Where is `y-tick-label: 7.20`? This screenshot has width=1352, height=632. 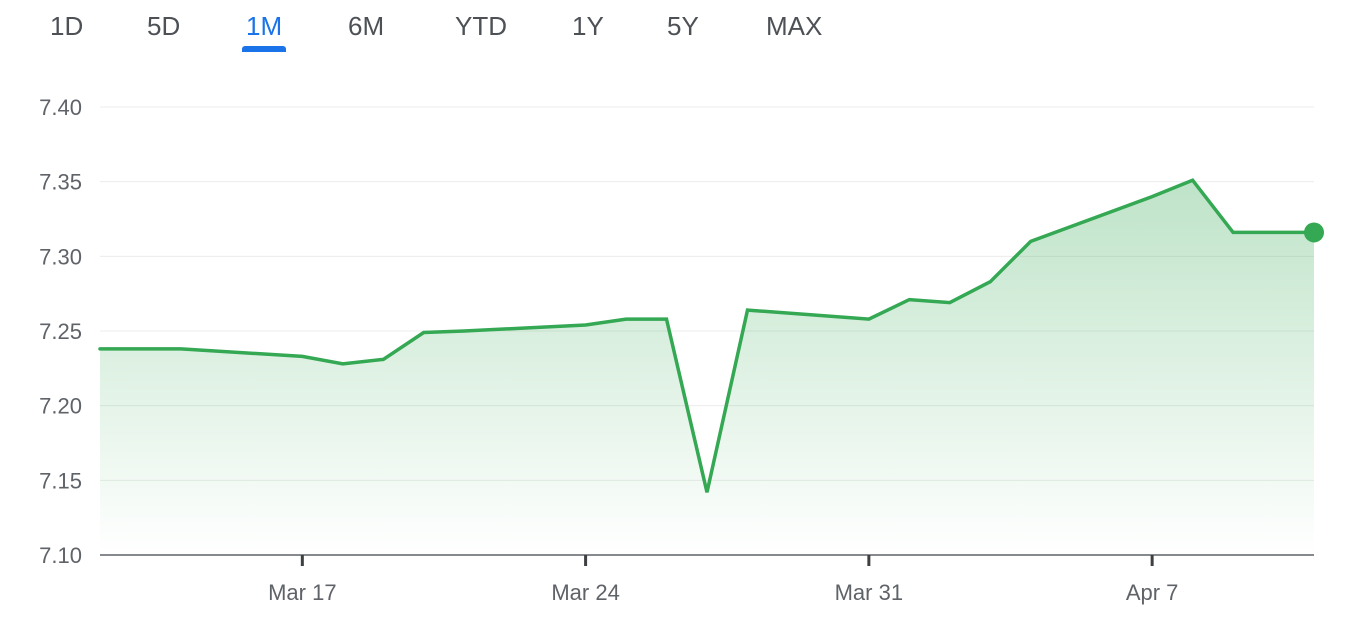
y-tick-label: 7.20 is located at coordinates (60, 406).